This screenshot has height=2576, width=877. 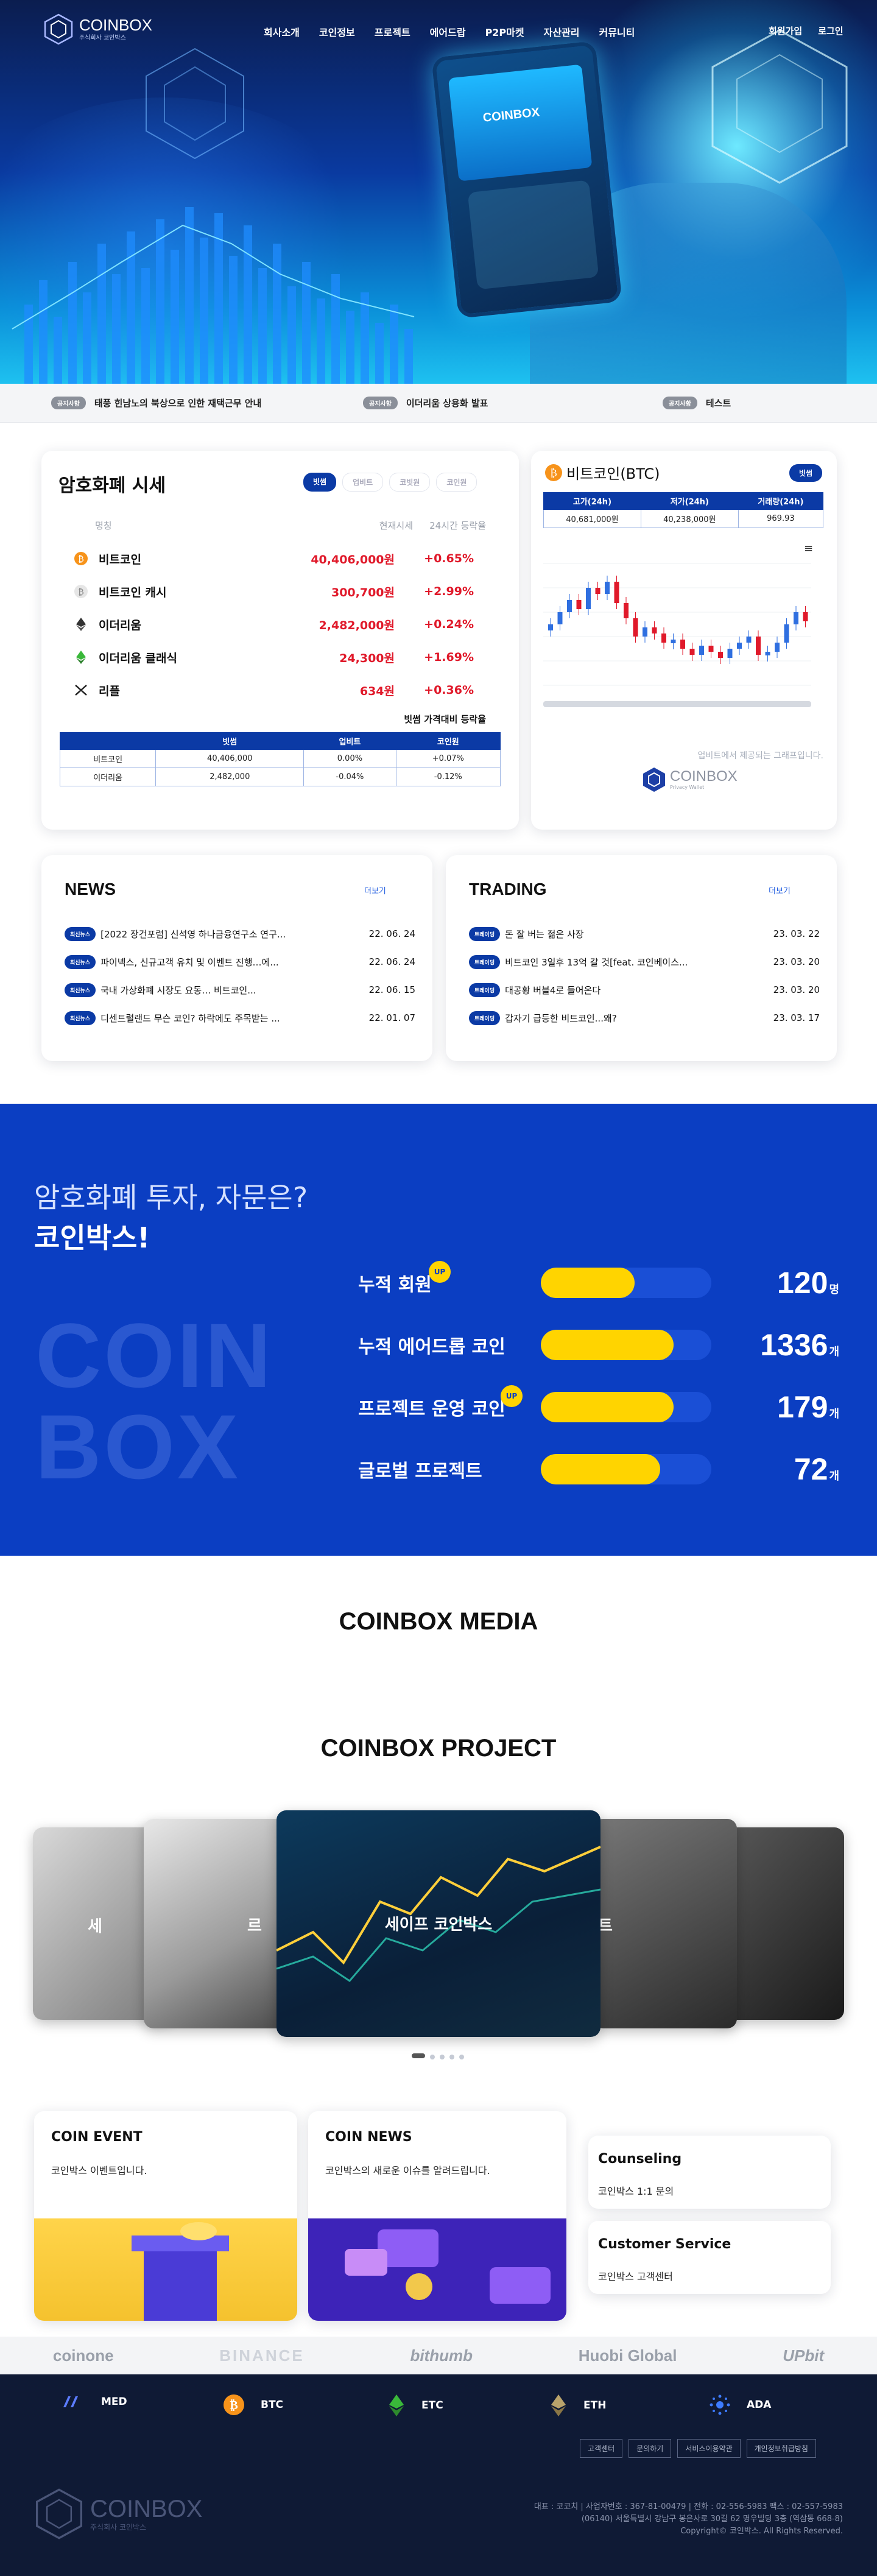 What do you see at coordinates (831, 31) in the screenshot?
I see `login-link: 로그인` at bounding box center [831, 31].